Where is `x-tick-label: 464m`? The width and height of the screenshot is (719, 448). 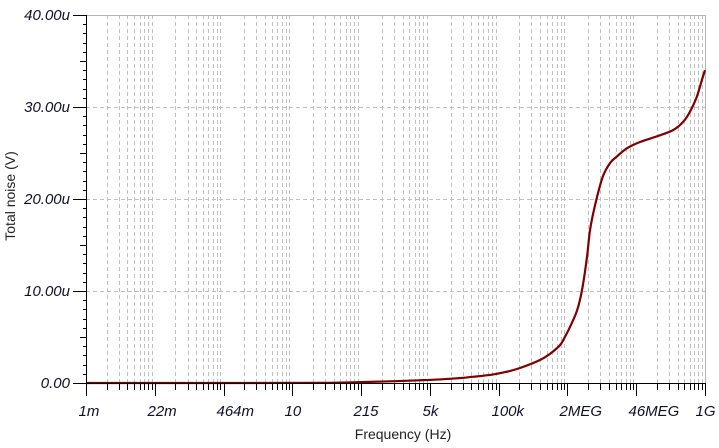
x-tick-label: 464m is located at coordinates (236, 411).